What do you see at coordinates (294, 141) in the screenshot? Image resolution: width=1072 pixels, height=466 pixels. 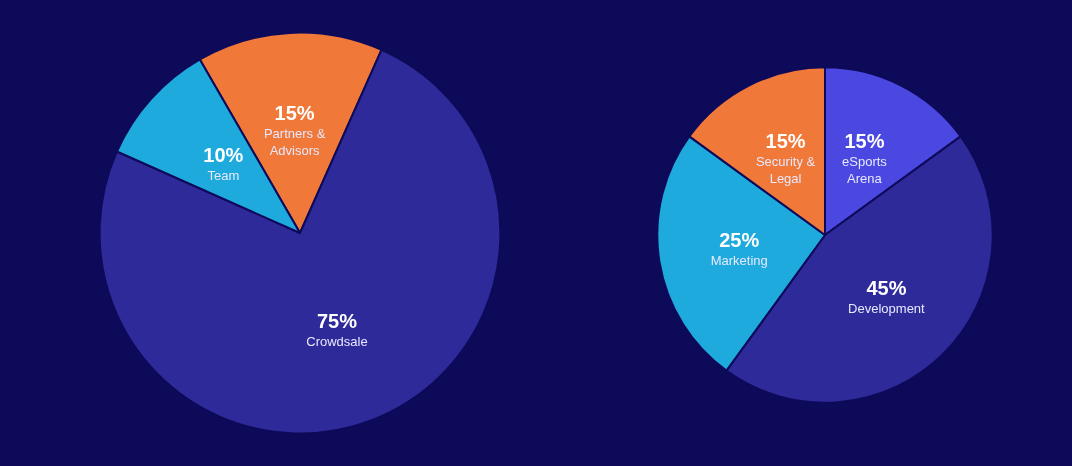 I see `slice-label: Partners & Advisors` at bounding box center [294, 141].